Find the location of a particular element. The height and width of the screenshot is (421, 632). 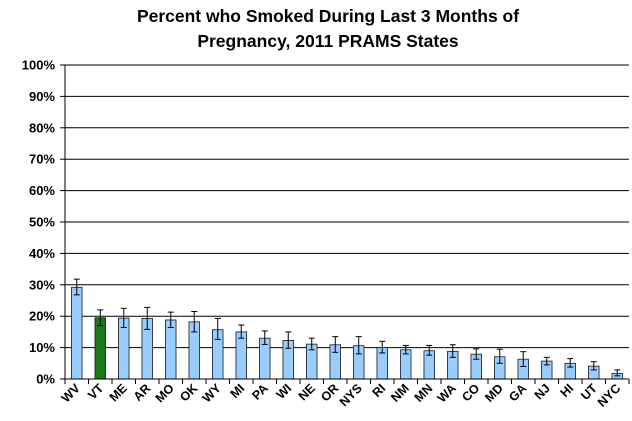

chart-title-line-2: Pregnancy, 2011 PRAMS States is located at coordinates (328, 41).